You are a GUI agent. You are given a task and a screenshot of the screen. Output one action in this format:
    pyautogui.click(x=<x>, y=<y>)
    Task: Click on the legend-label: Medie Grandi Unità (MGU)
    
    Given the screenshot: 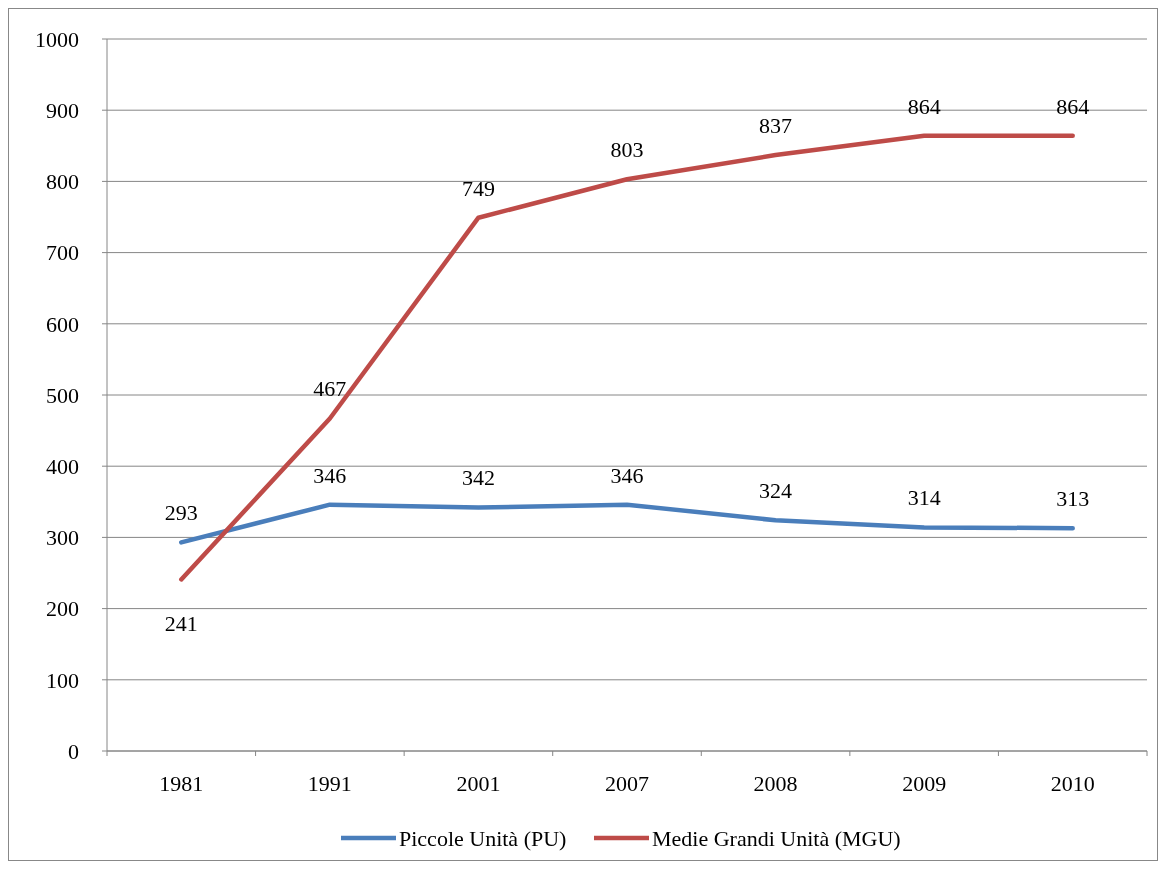 What is the action you would take?
    pyautogui.click(x=776, y=838)
    